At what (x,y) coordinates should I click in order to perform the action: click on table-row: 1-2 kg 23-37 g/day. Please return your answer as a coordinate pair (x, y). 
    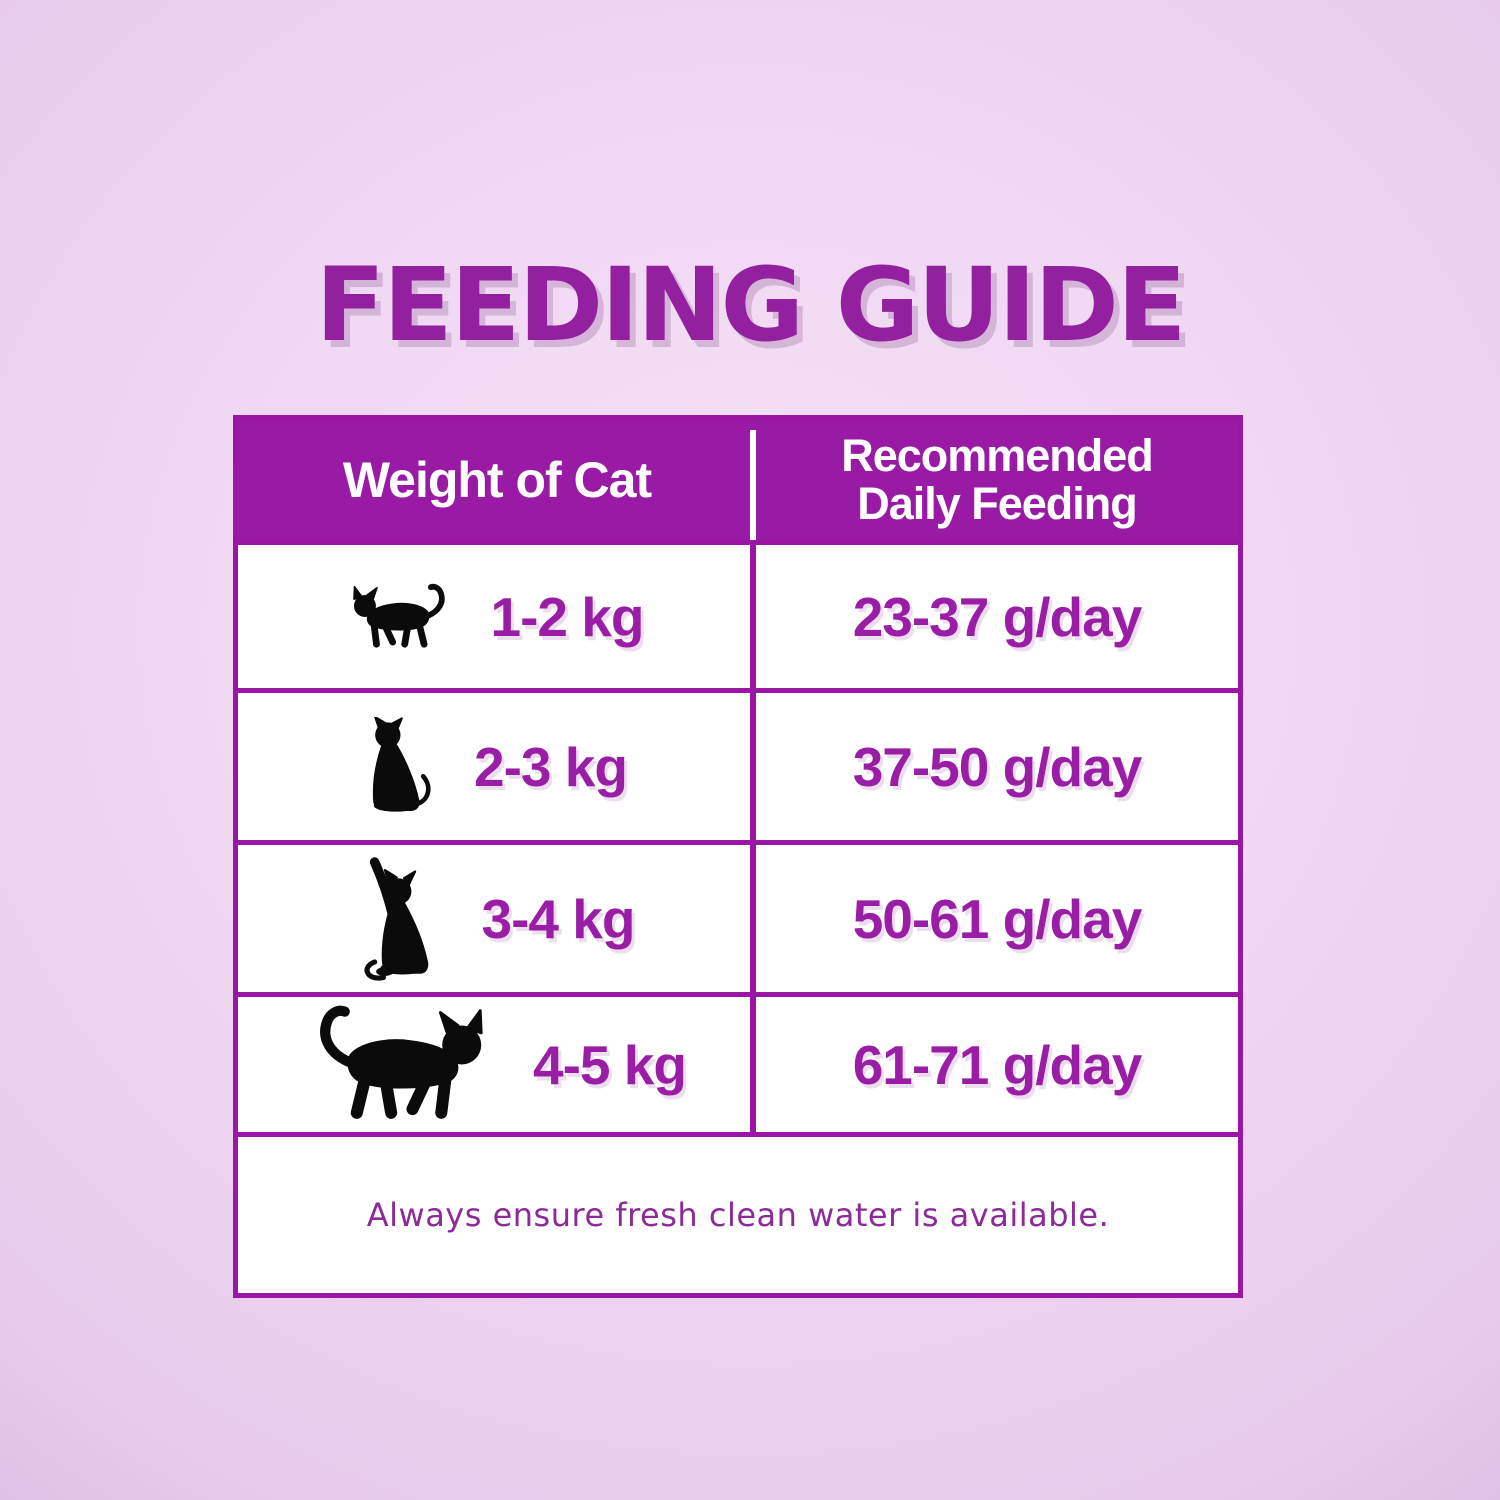
    Looking at the image, I should click on (738, 614).